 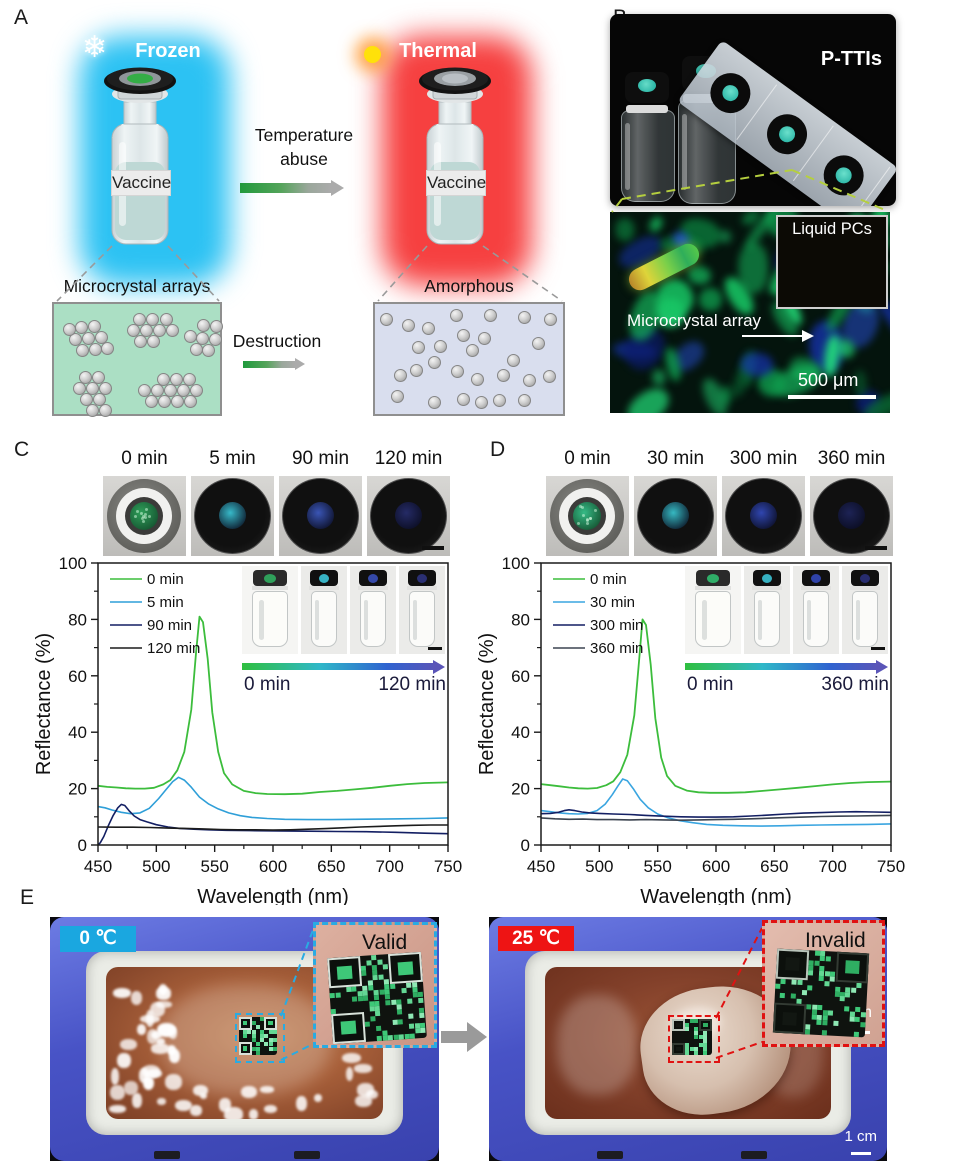 I want to click on micrograph-arrow-icon, so click(x=778, y=336).